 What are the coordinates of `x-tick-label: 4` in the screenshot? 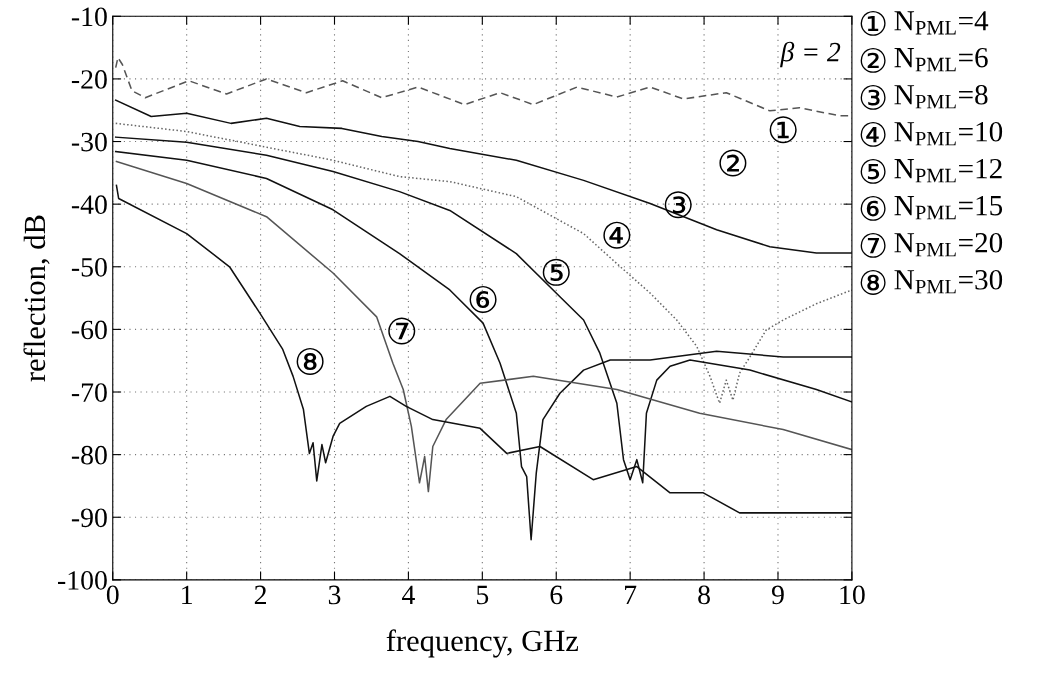 It's located at (408, 594).